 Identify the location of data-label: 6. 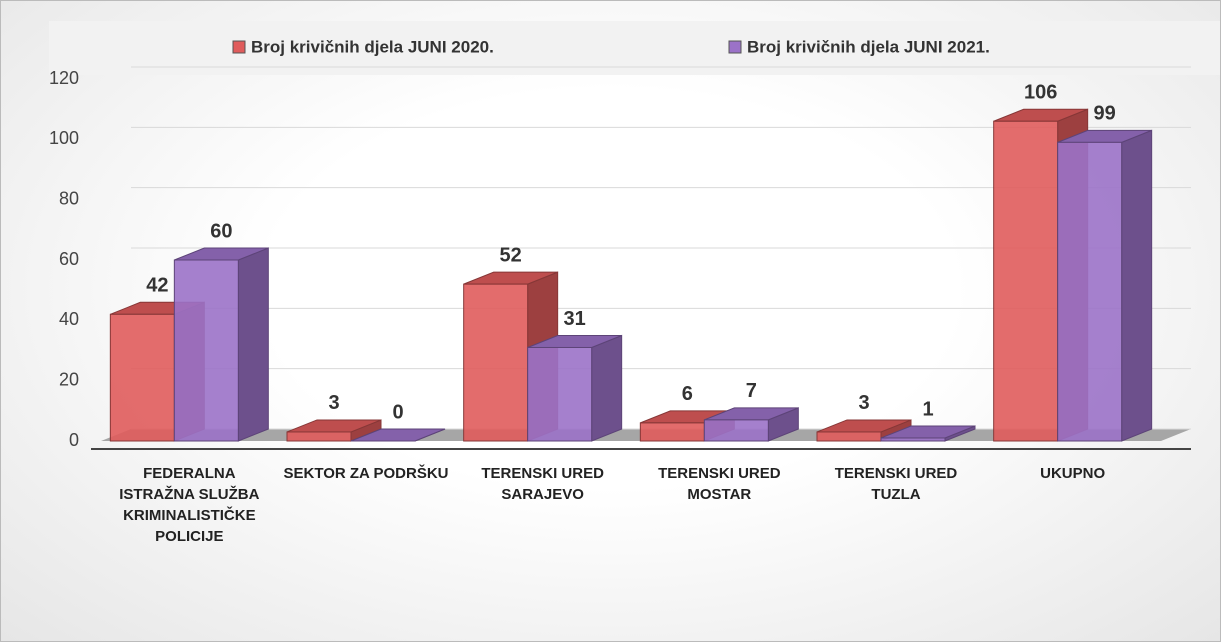
(687, 394).